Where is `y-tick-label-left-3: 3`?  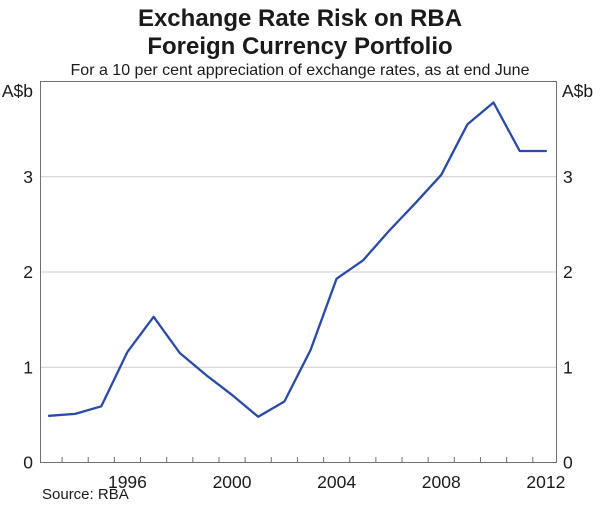 y-tick-label-left-3: 3 is located at coordinates (28, 177).